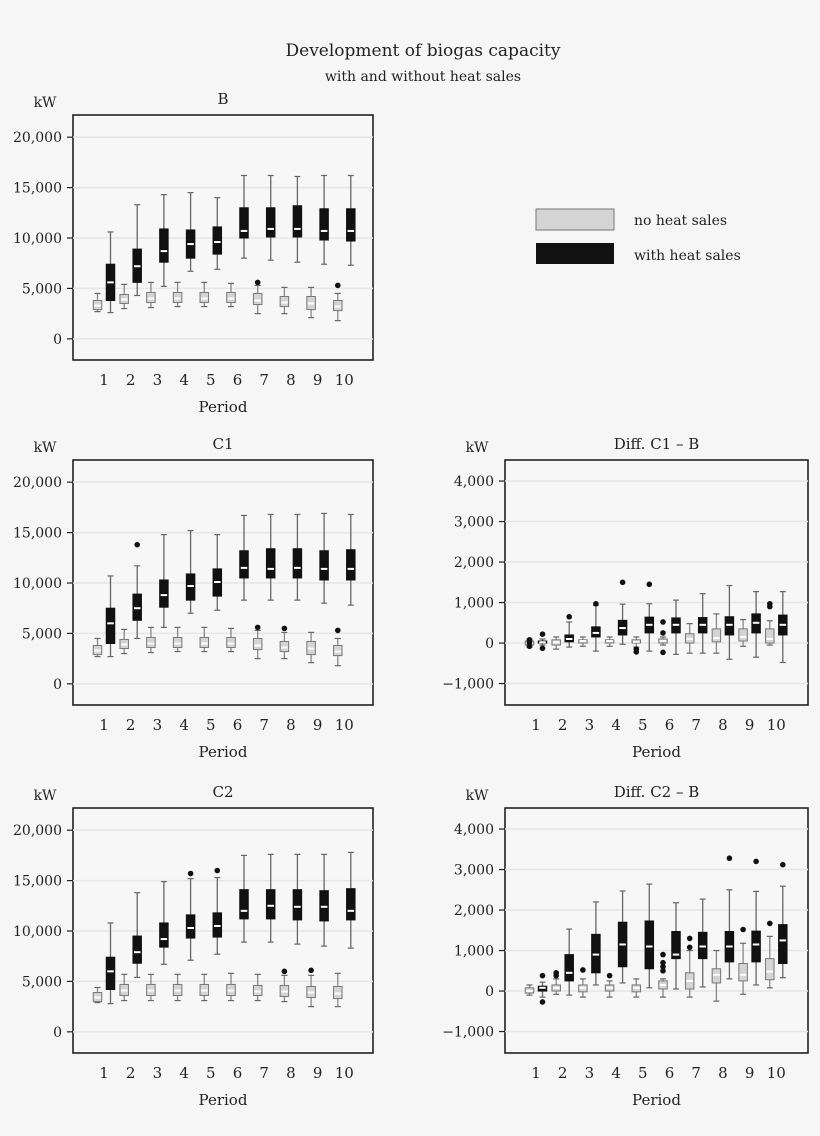  Describe the element at coordinates (656, 582) in the screenshot. I see `plot-frame` at that location.